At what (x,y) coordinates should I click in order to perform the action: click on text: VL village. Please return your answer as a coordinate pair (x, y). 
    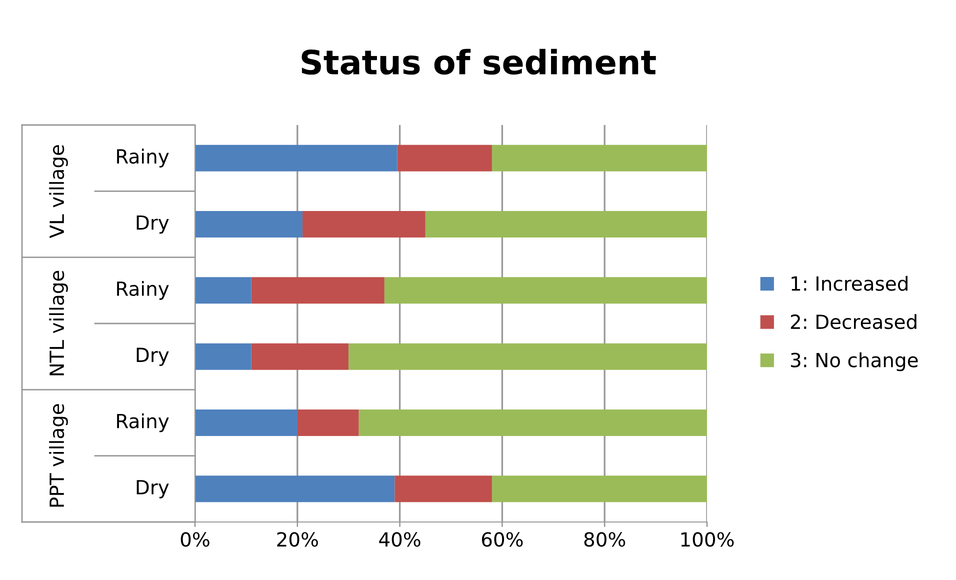
    Looking at the image, I should click on (58, 191).